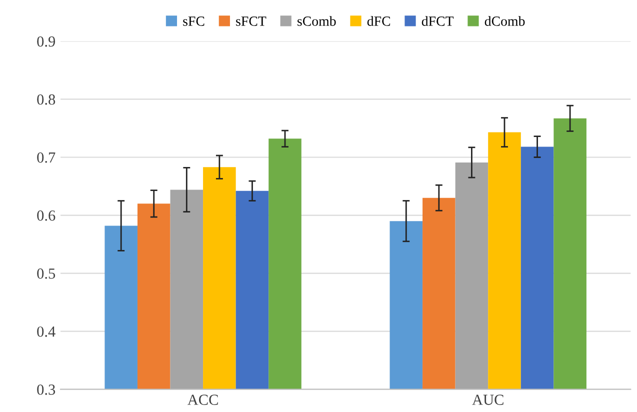  What do you see at coordinates (504, 21) in the screenshot?
I see `legend-label: dComb` at bounding box center [504, 21].